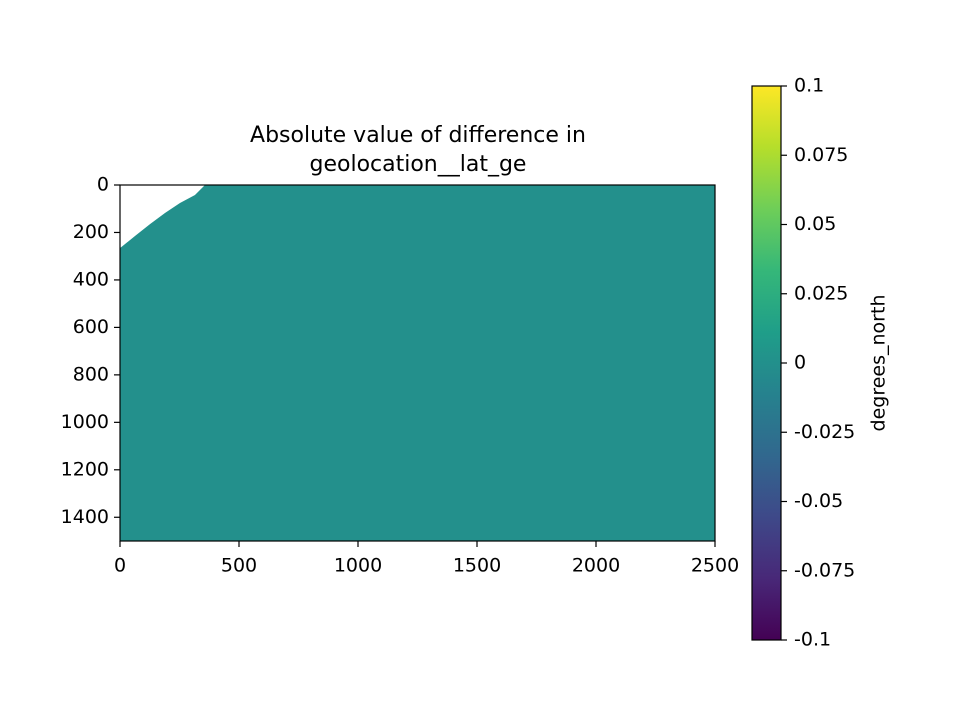  Describe the element at coordinates (85, 469) in the screenshot. I see `y-tick-label: 1200` at that location.